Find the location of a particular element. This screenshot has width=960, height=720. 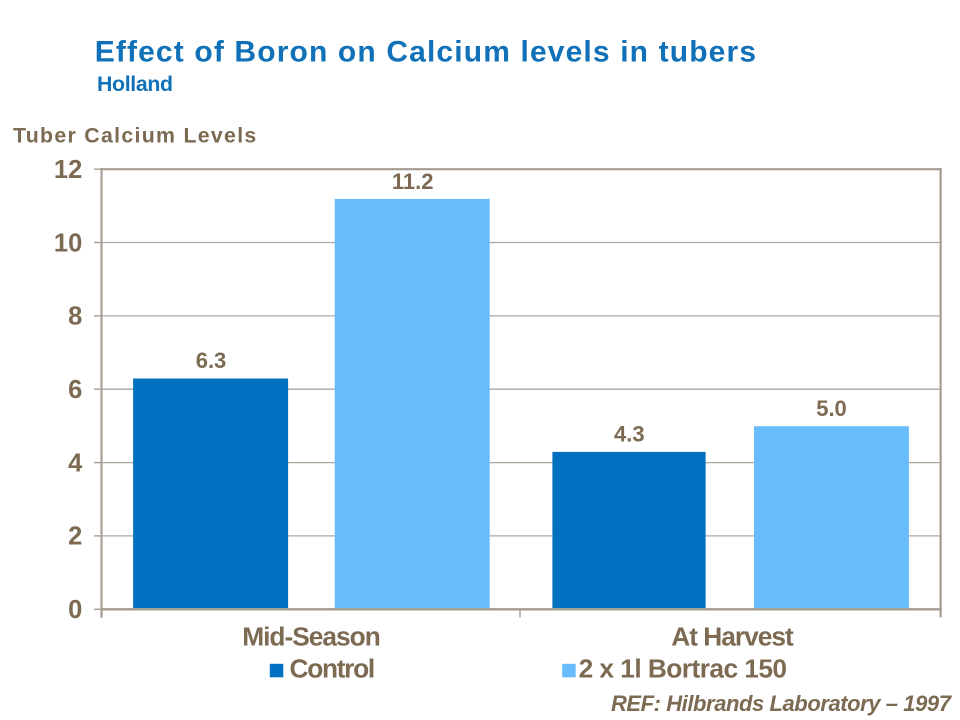

svg-text: Tuber Calcium Levels is located at coordinates (135, 136).